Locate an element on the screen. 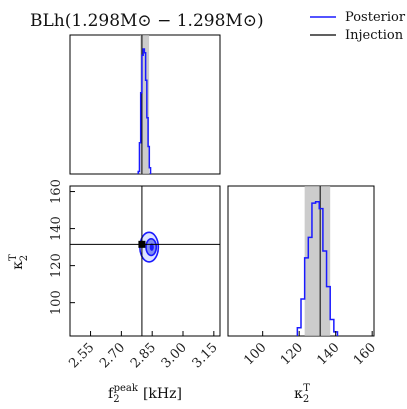 The image size is (407, 409). legend-posterior-label: Posterior is located at coordinates (375, 17).